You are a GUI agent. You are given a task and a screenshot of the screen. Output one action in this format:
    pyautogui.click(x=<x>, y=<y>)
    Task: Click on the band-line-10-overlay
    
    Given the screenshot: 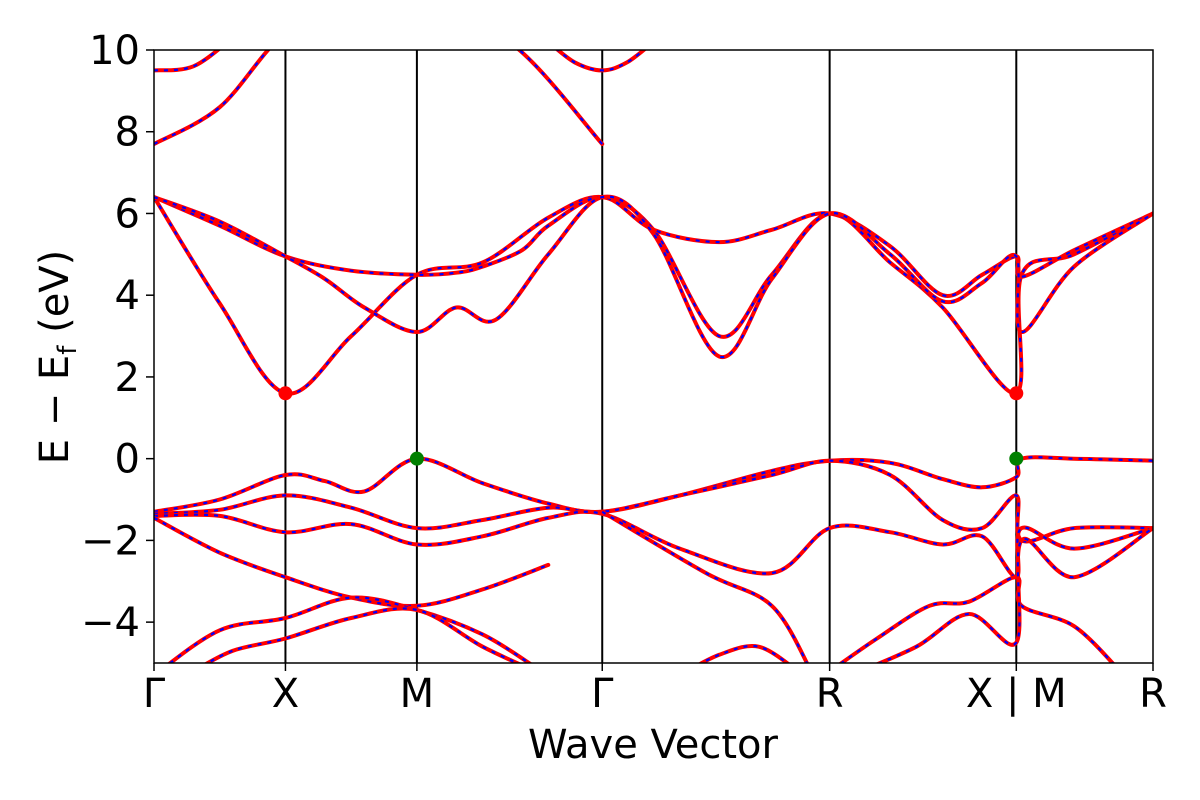 What is the action you would take?
    pyautogui.click(x=349, y=629)
    